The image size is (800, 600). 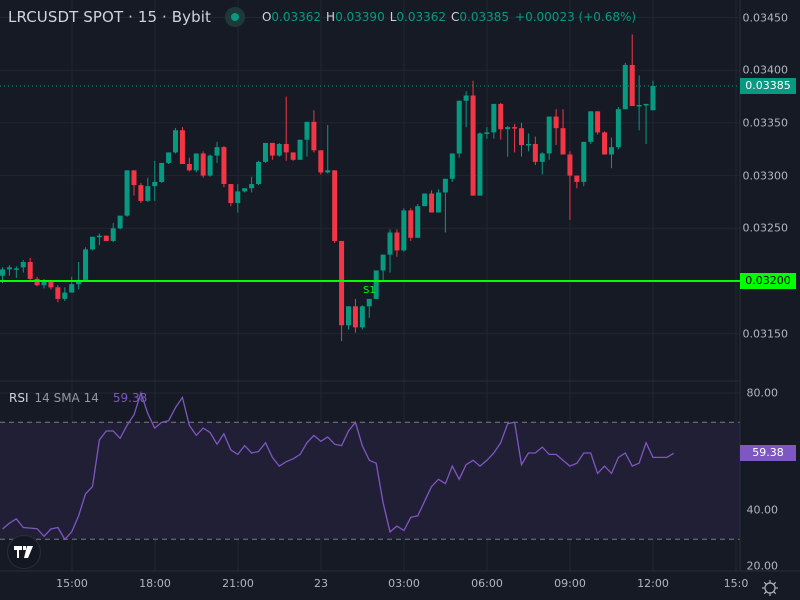 What do you see at coordinates (765, 334) in the screenshot?
I see `price-tick-label: 0.03150` at bounding box center [765, 334].